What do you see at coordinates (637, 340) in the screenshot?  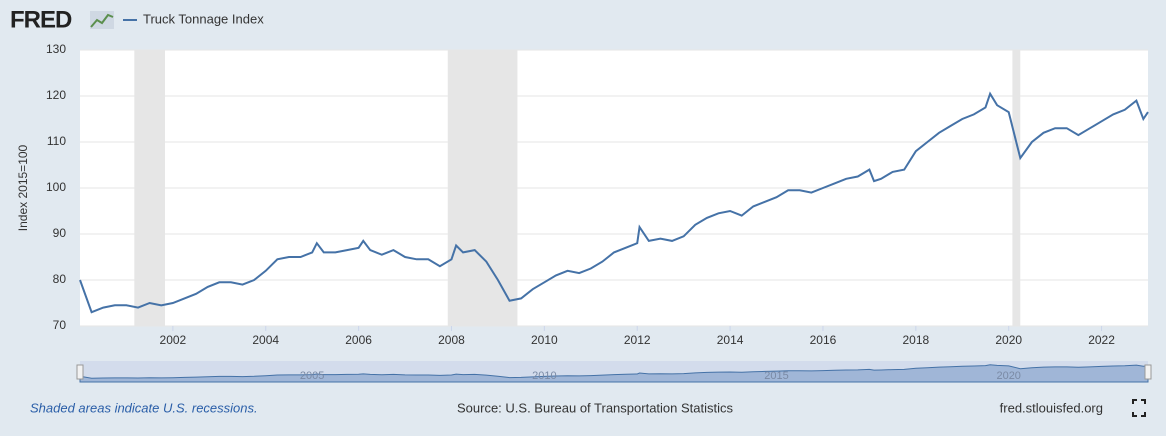 I see `x-tick-label: 2012` at bounding box center [637, 340].